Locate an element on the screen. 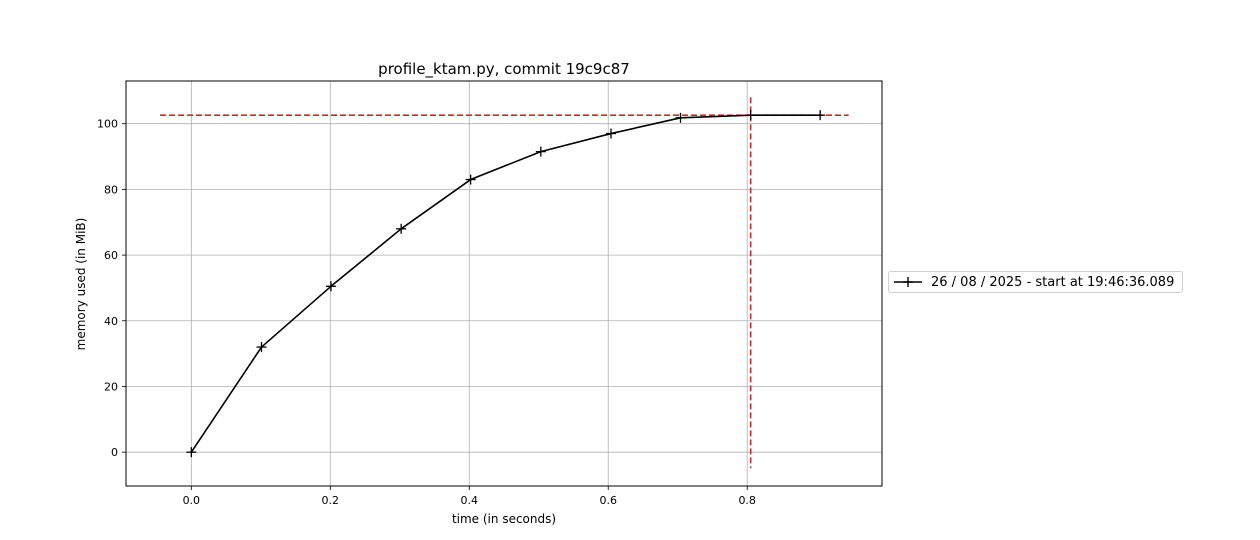 Image resolution: width=1260 pixels, height=540 pixels. y-tick-label: 100 is located at coordinates (107, 124).